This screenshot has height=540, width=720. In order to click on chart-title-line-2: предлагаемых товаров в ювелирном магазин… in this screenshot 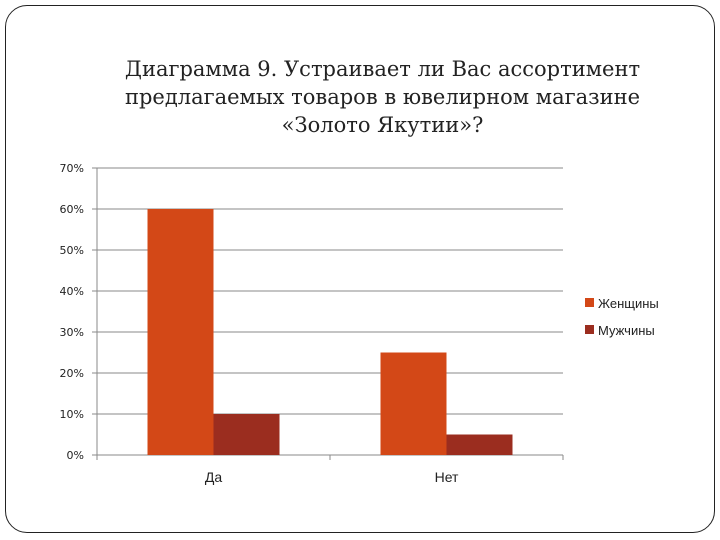, I will do `click(382, 97)`.